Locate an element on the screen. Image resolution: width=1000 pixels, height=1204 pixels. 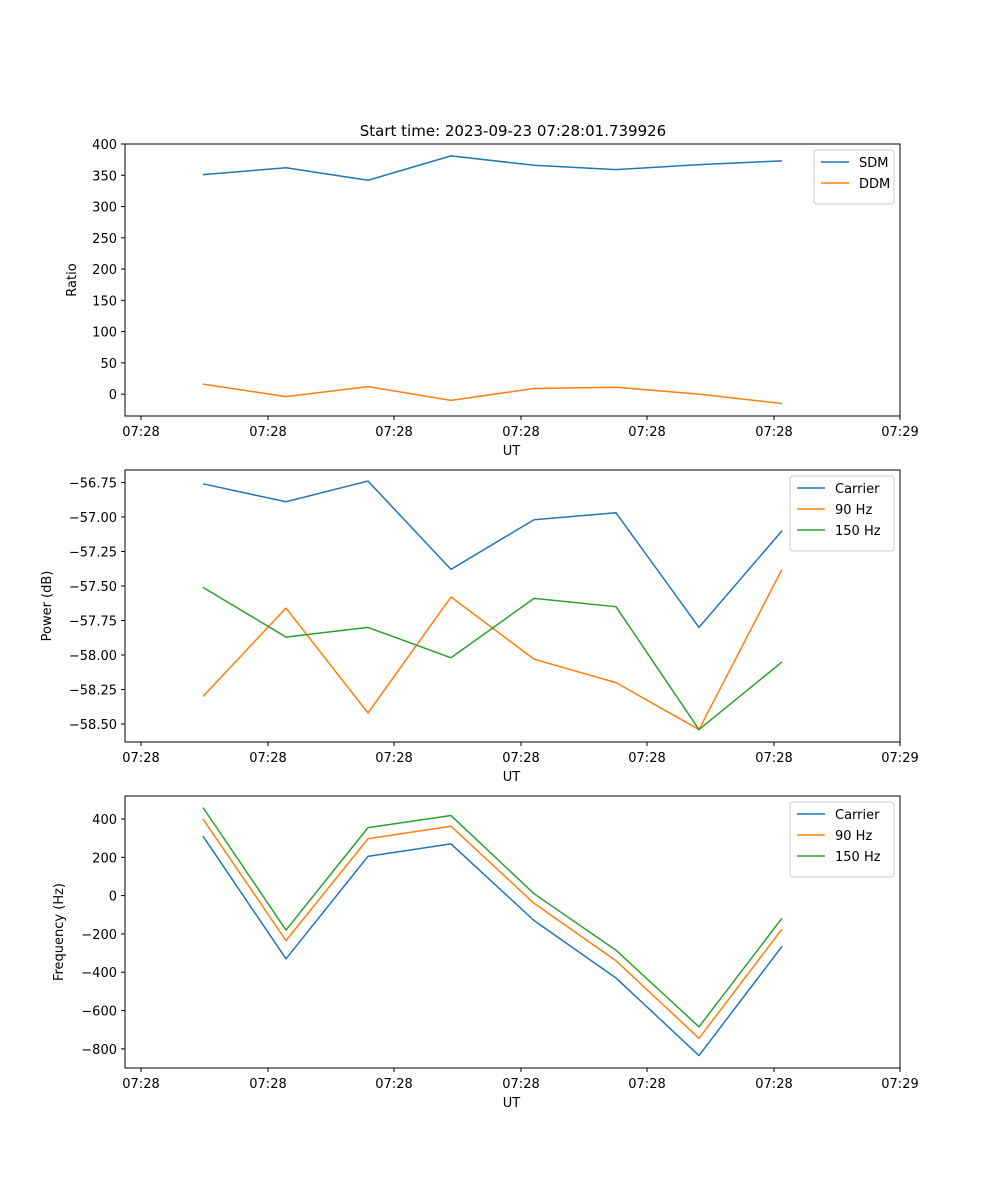
legend-label: DDM is located at coordinates (874, 184).